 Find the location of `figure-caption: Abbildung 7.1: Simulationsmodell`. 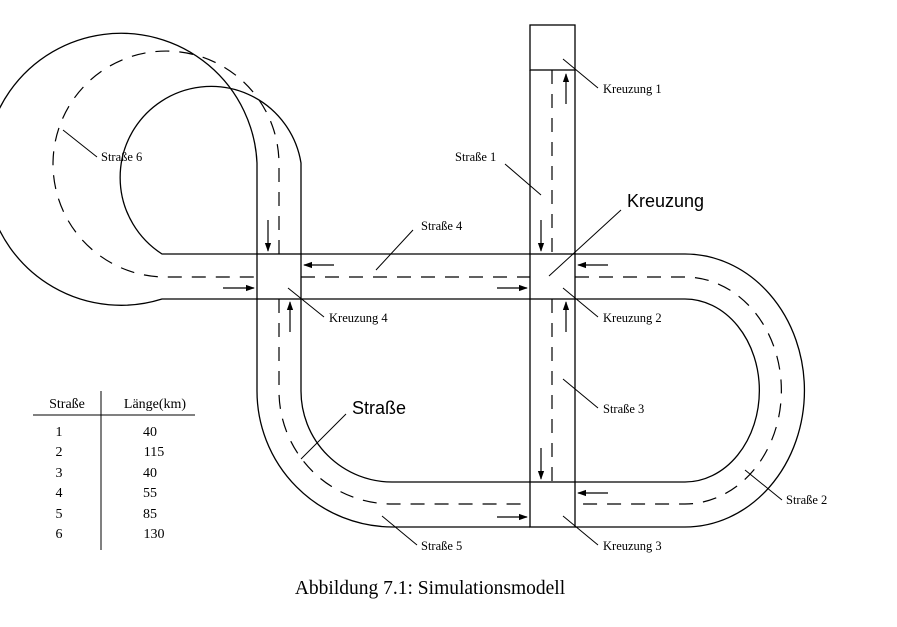

figure-caption: Abbildung 7.1: Simulationsmodell is located at coordinates (430, 588).